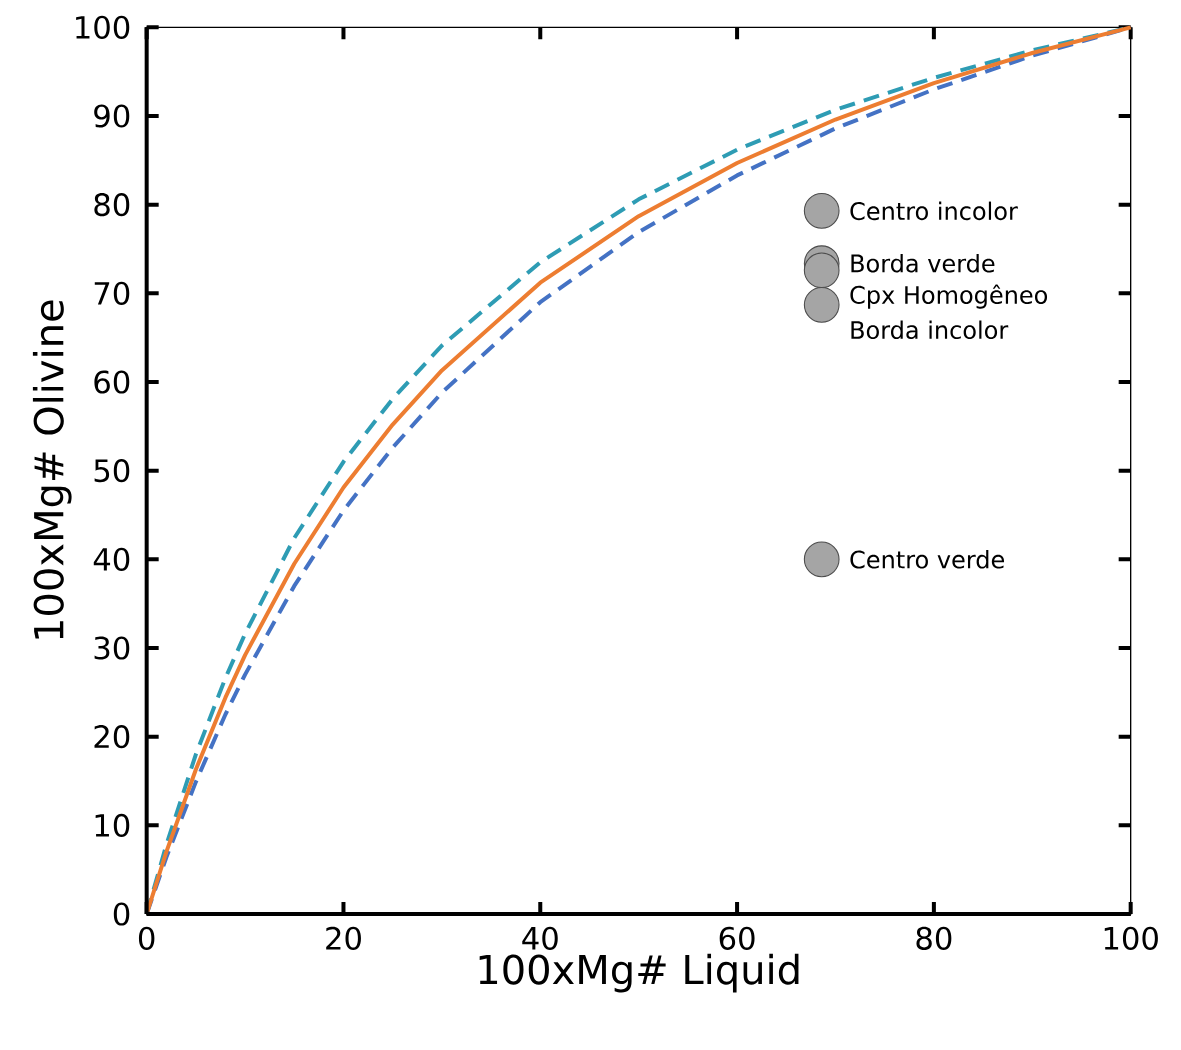  I want to click on x-tick-label: 80, so click(934, 938).